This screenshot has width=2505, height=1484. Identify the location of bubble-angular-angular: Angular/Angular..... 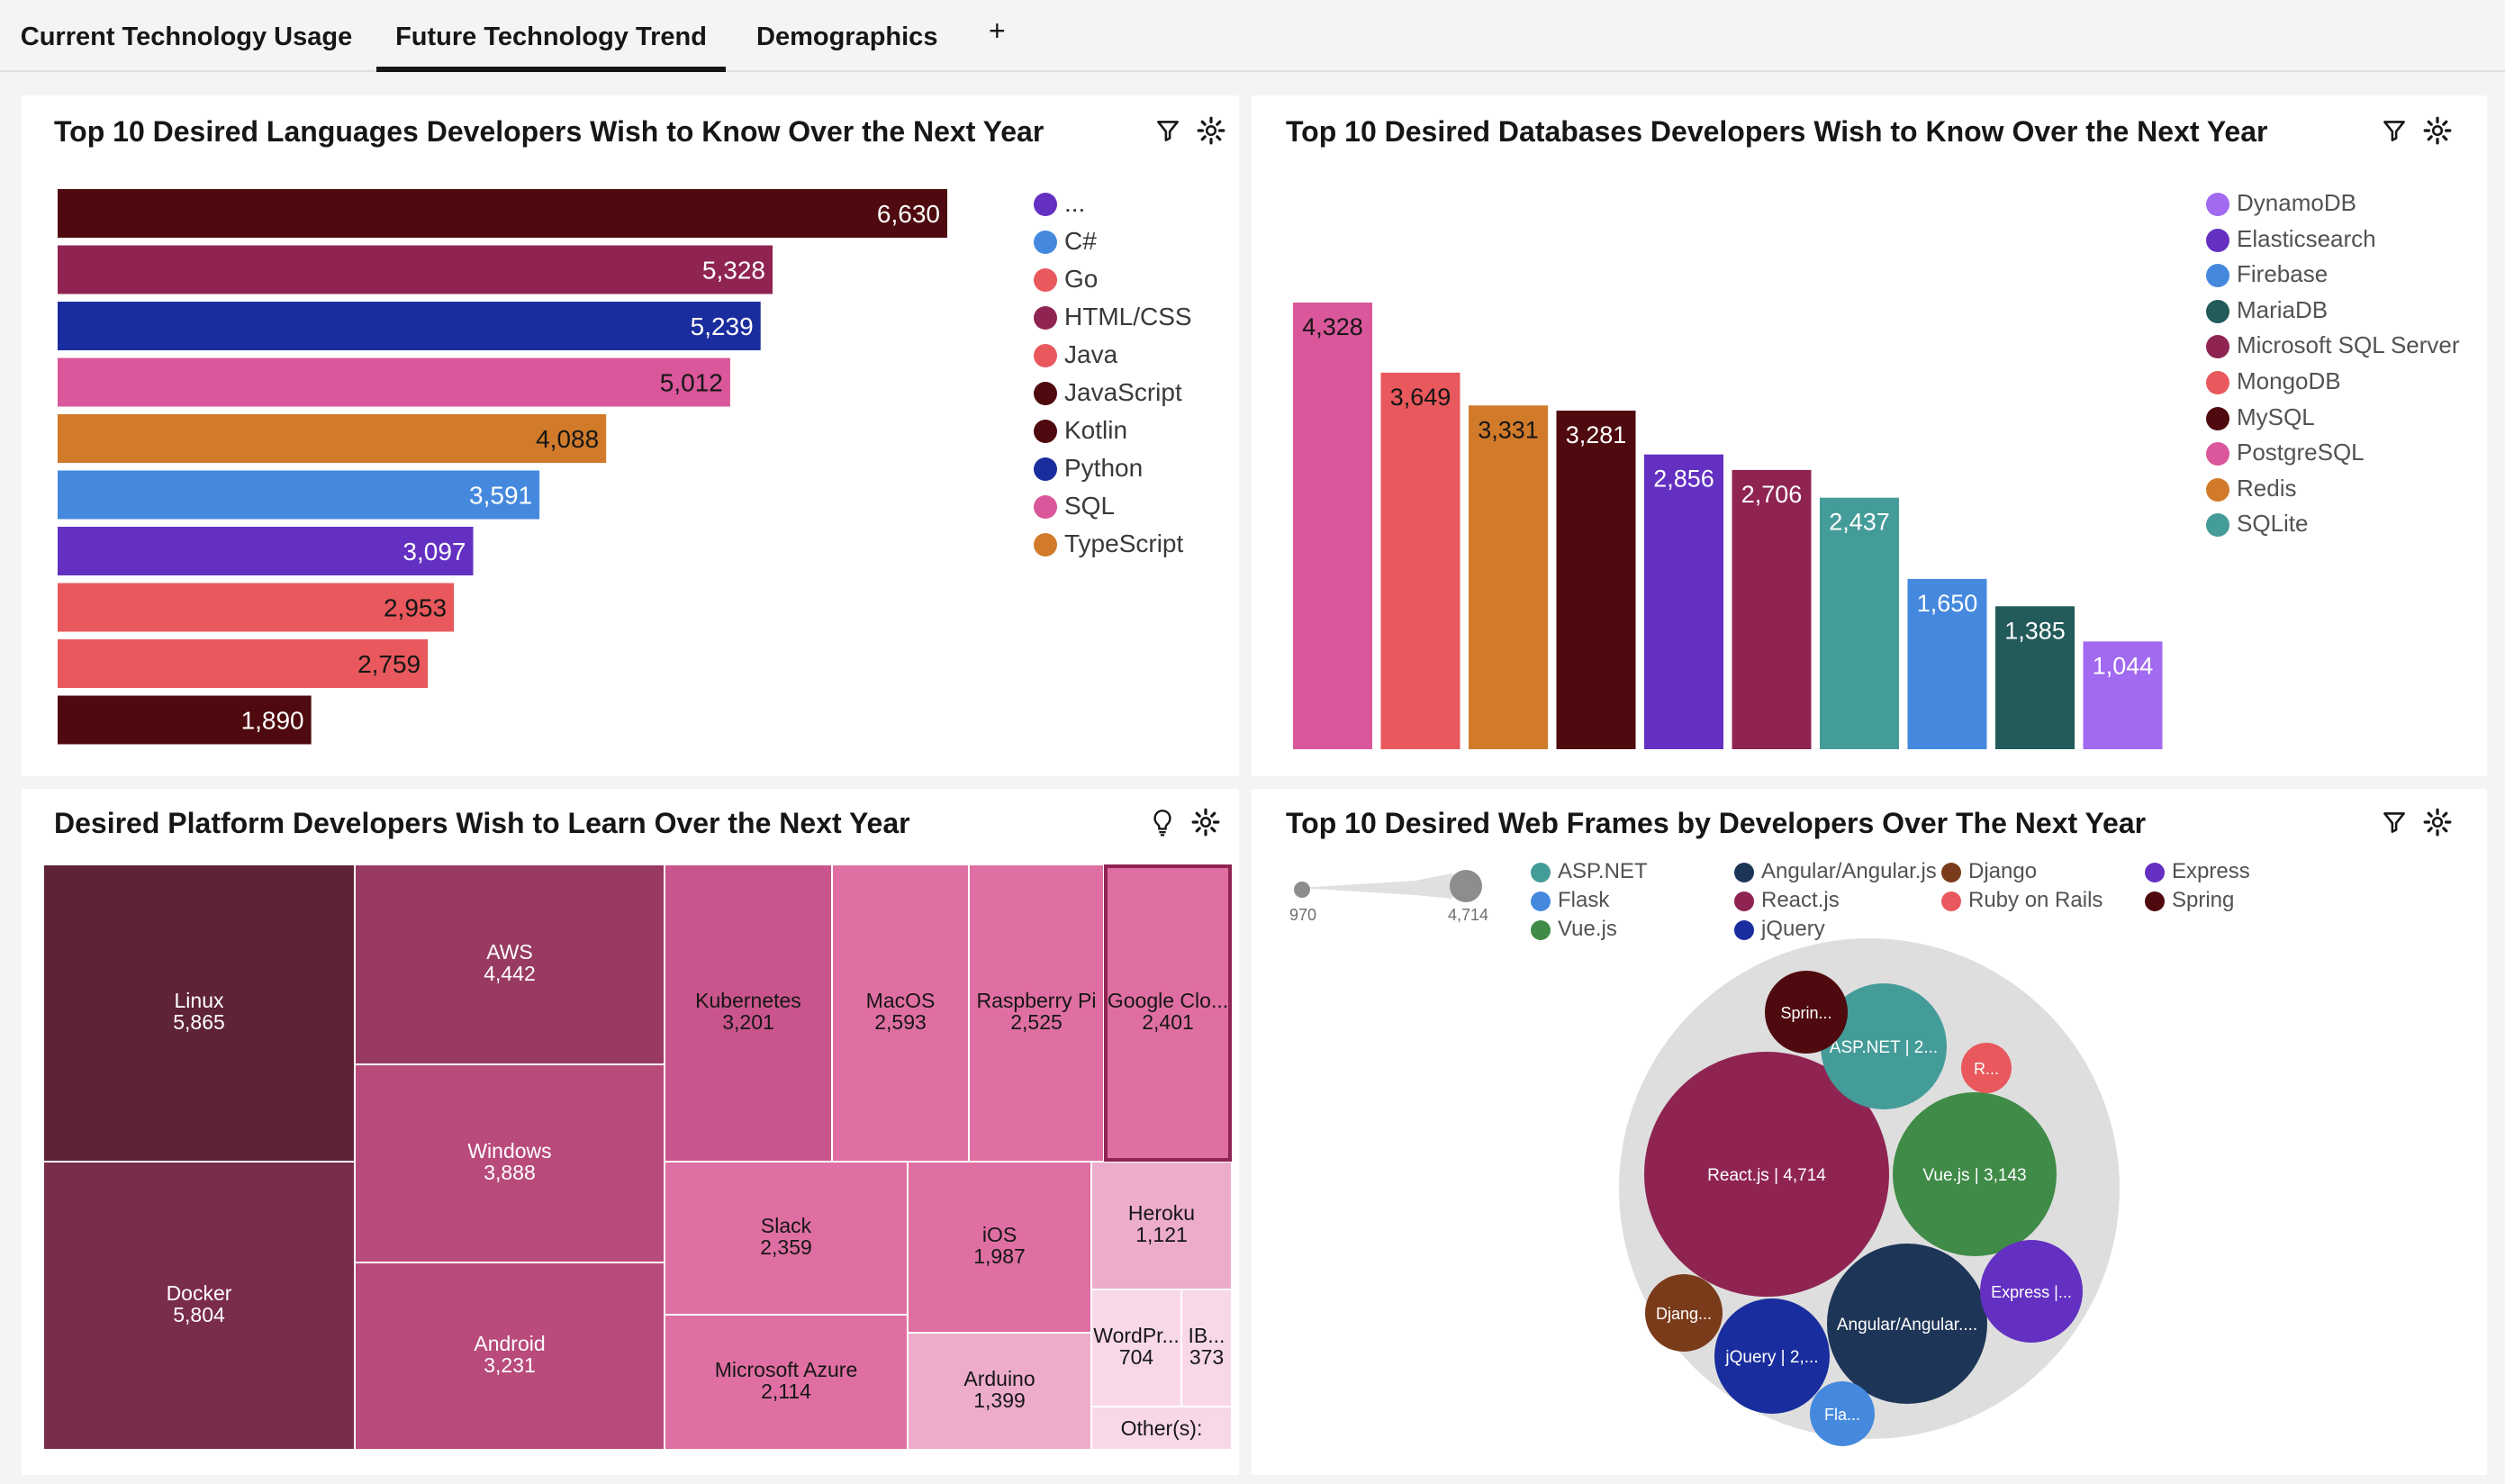
(1907, 1324).